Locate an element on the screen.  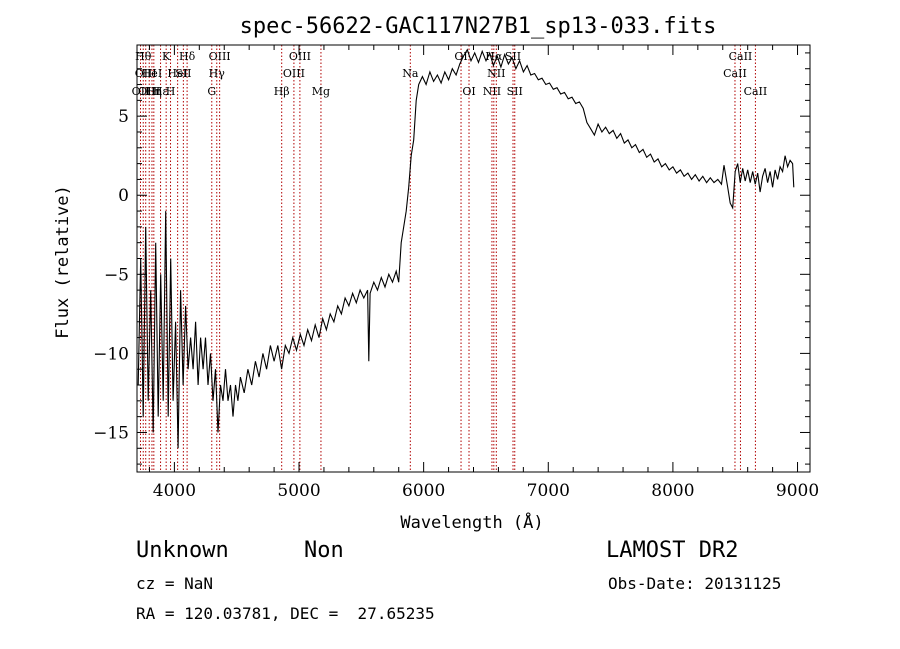
reference-line-label-9: HeI is located at coordinates (177, 73).